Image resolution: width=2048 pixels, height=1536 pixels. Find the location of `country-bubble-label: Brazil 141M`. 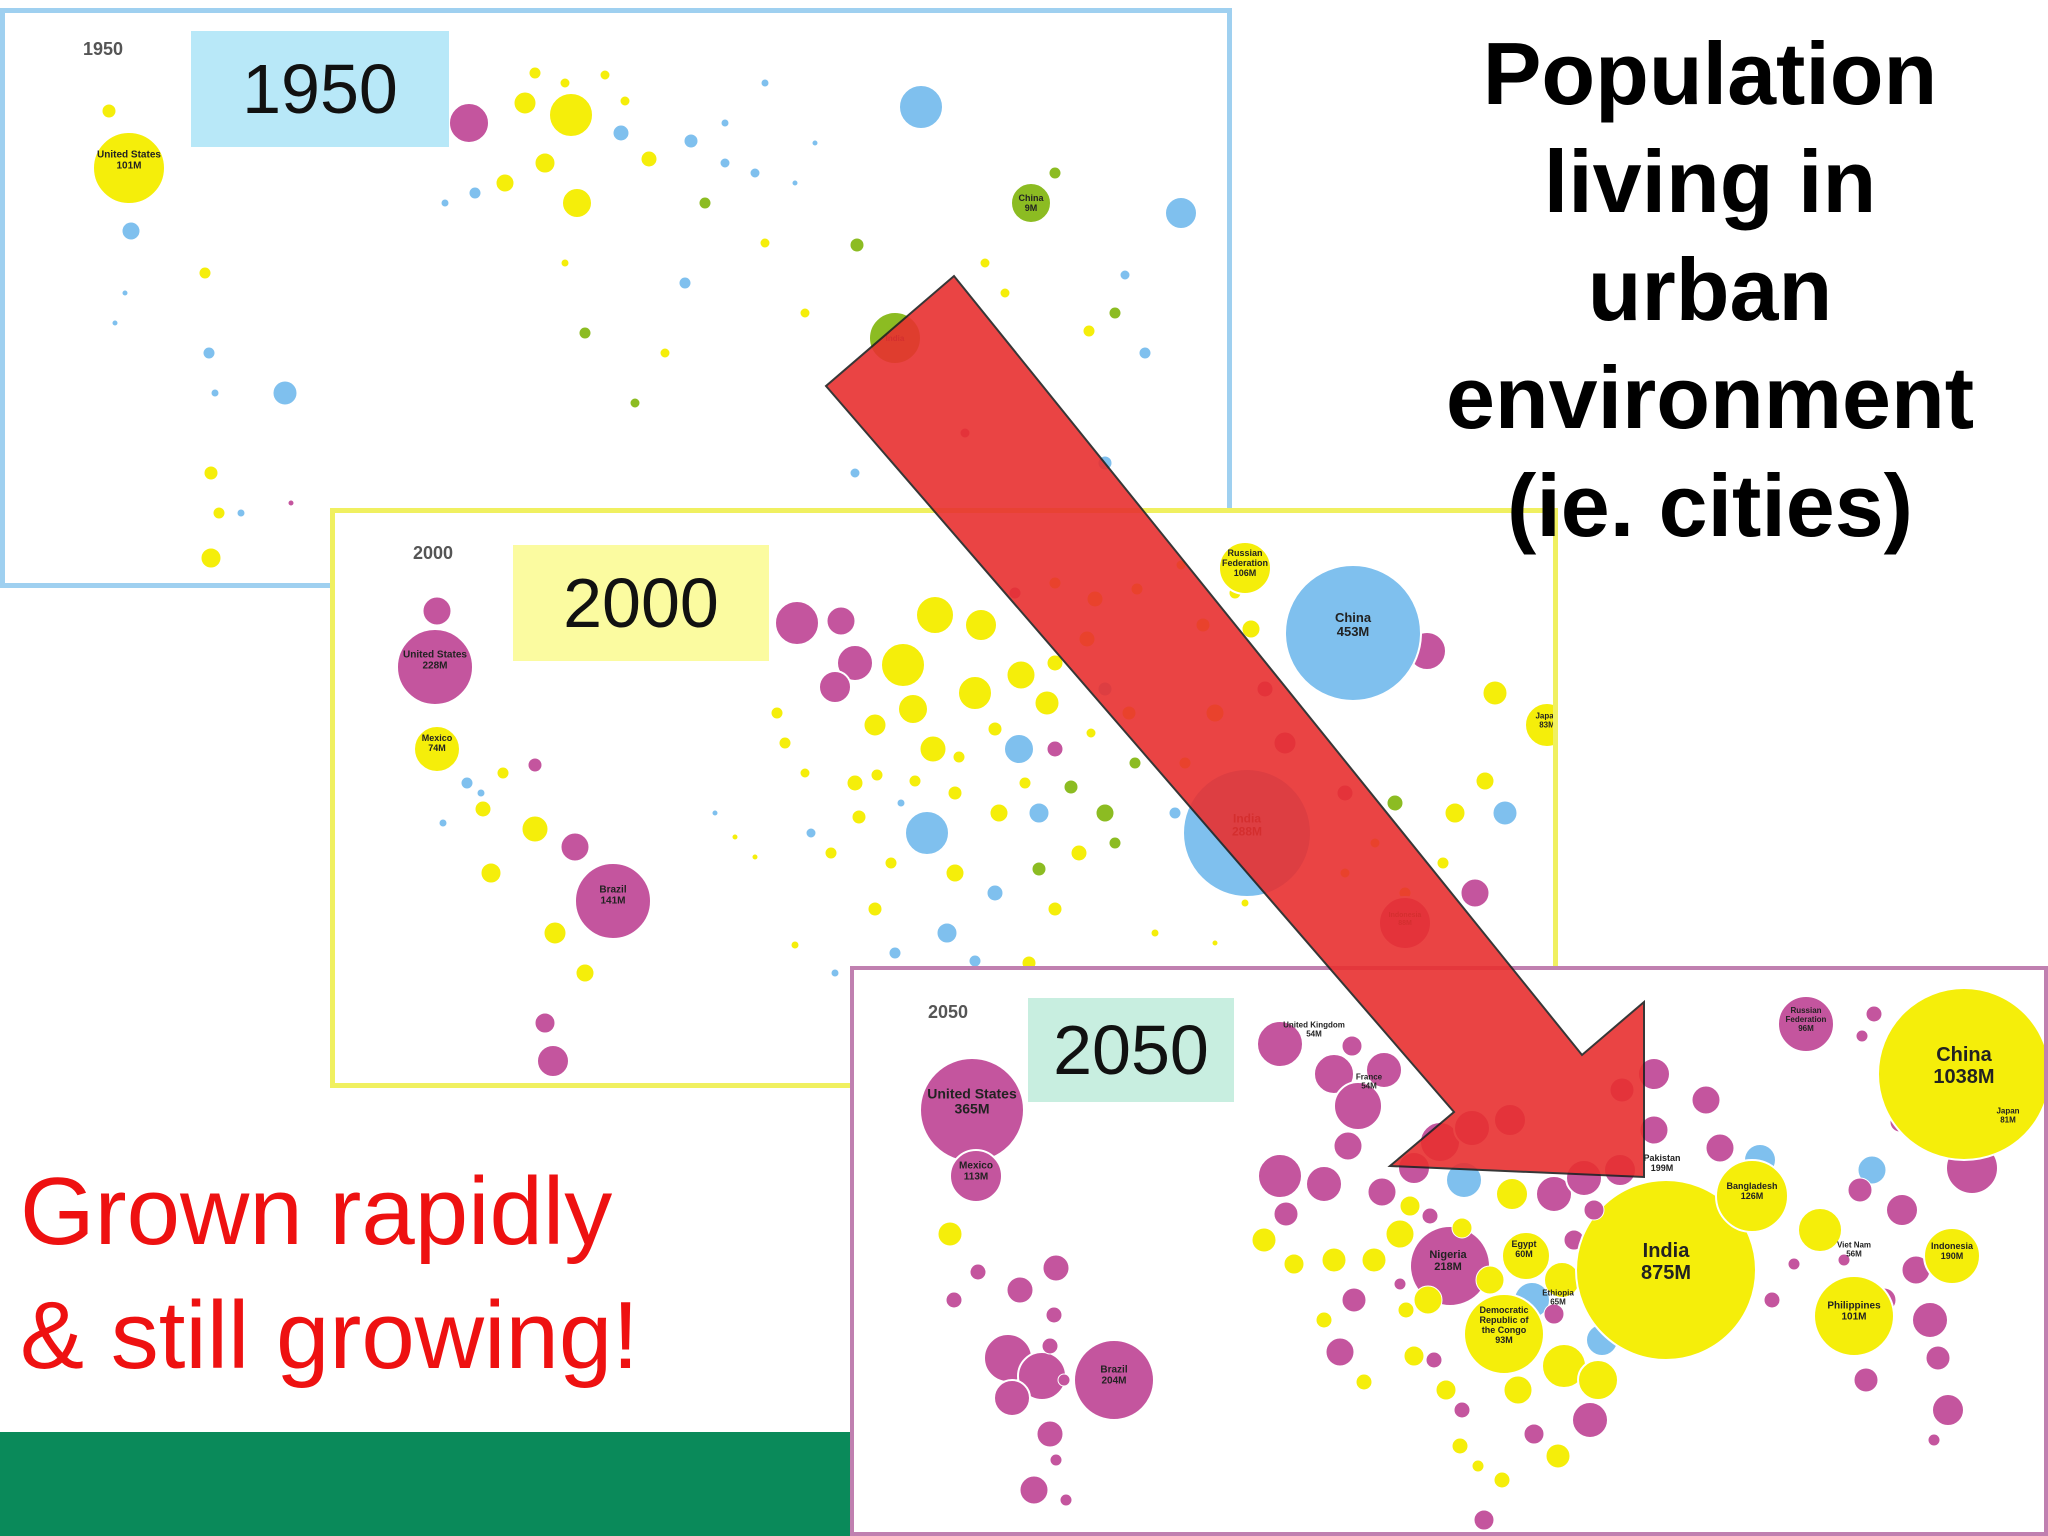

country-bubble-label: Brazil 141M is located at coordinates (612, 896).